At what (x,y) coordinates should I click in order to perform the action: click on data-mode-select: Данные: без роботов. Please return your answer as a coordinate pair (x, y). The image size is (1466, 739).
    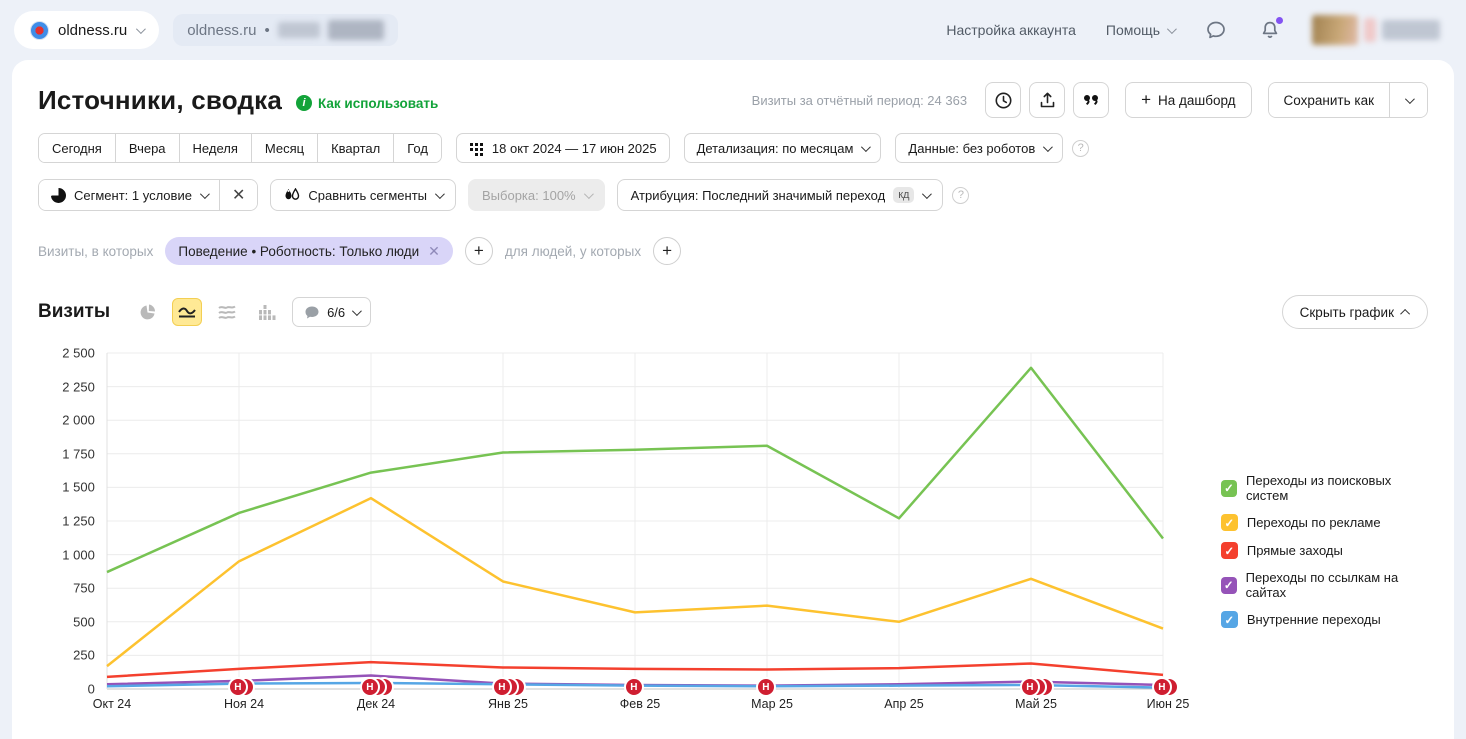
    Looking at the image, I should click on (979, 148).